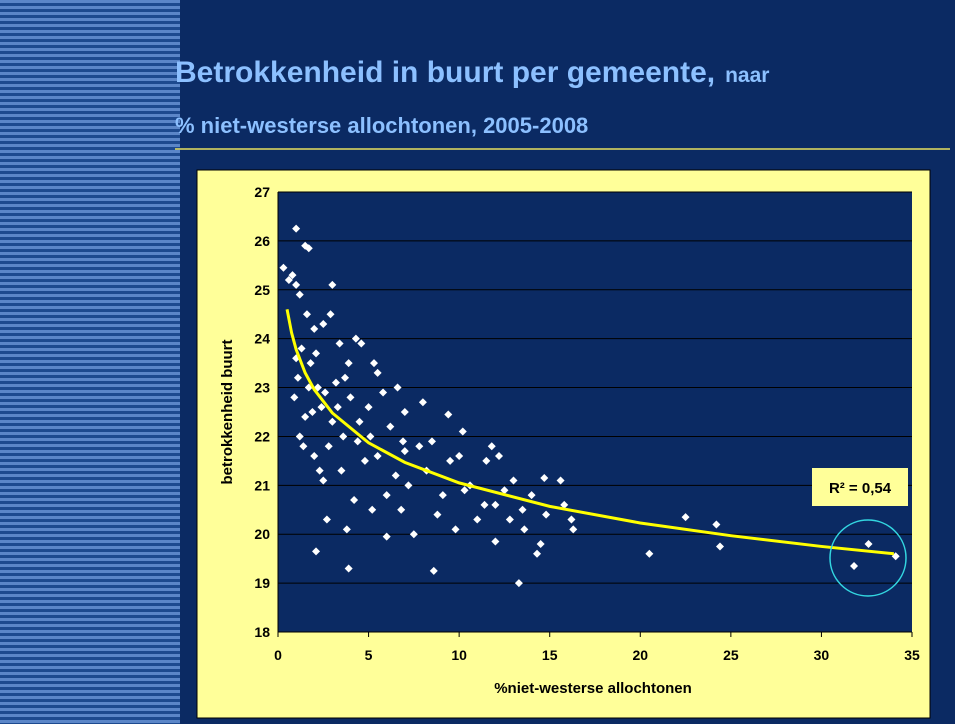  Describe the element at coordinates (822, 655) in the screenshot. I see `x-tick-label: 30` at that location.